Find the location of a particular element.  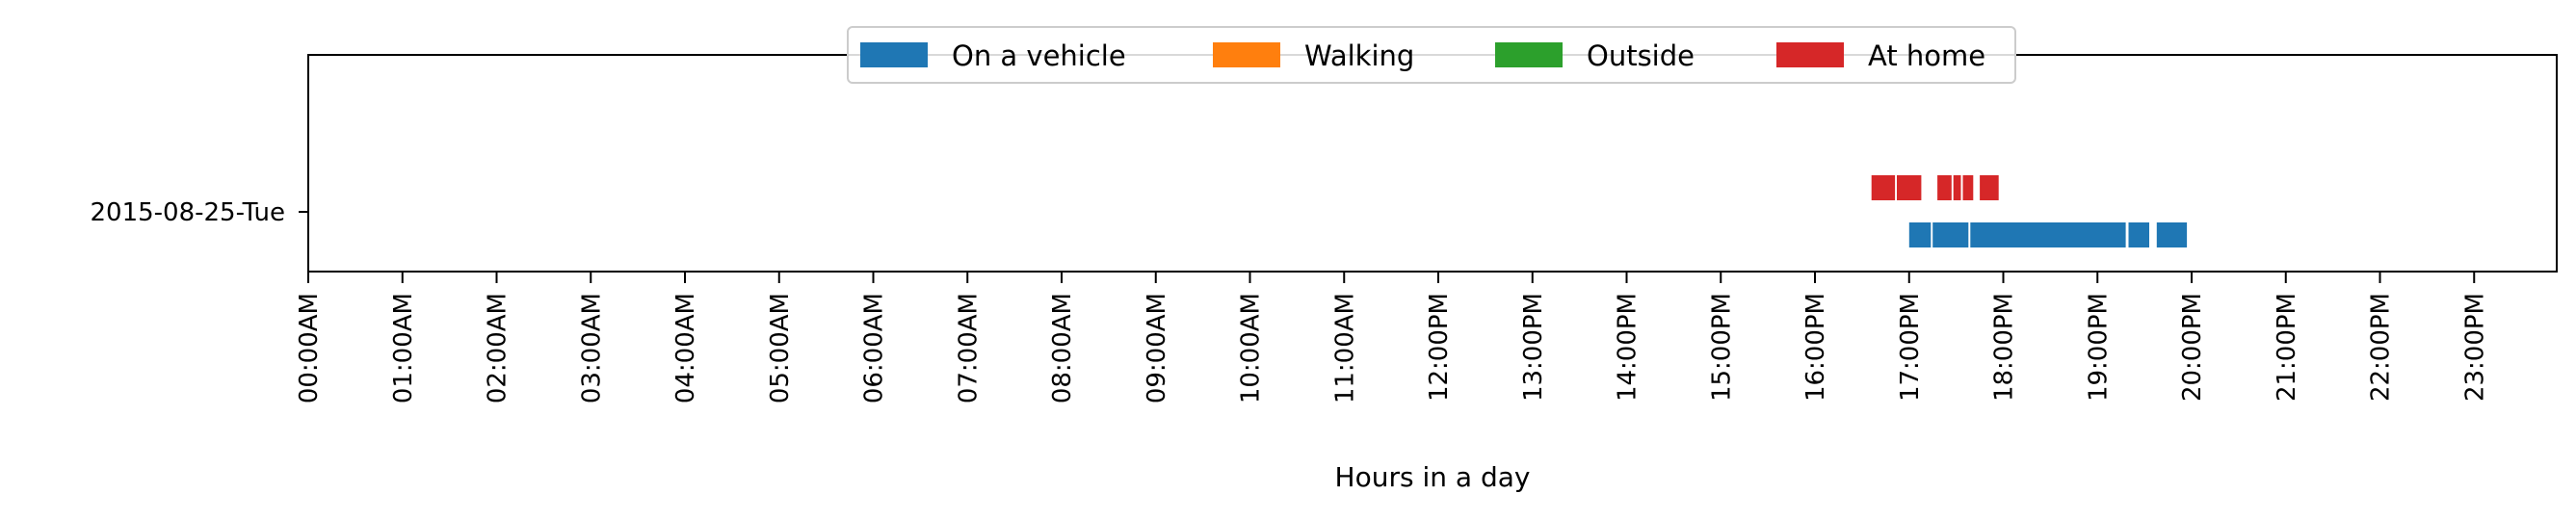

x-tick-label: 22:00PM is located at coordinates (2381, 347).